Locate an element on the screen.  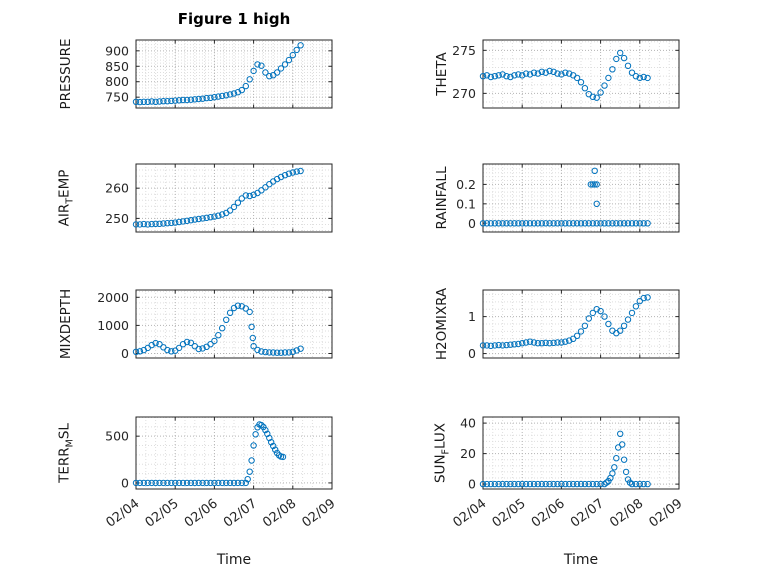
svg-text: 250 is located at coordinates (117, 218).